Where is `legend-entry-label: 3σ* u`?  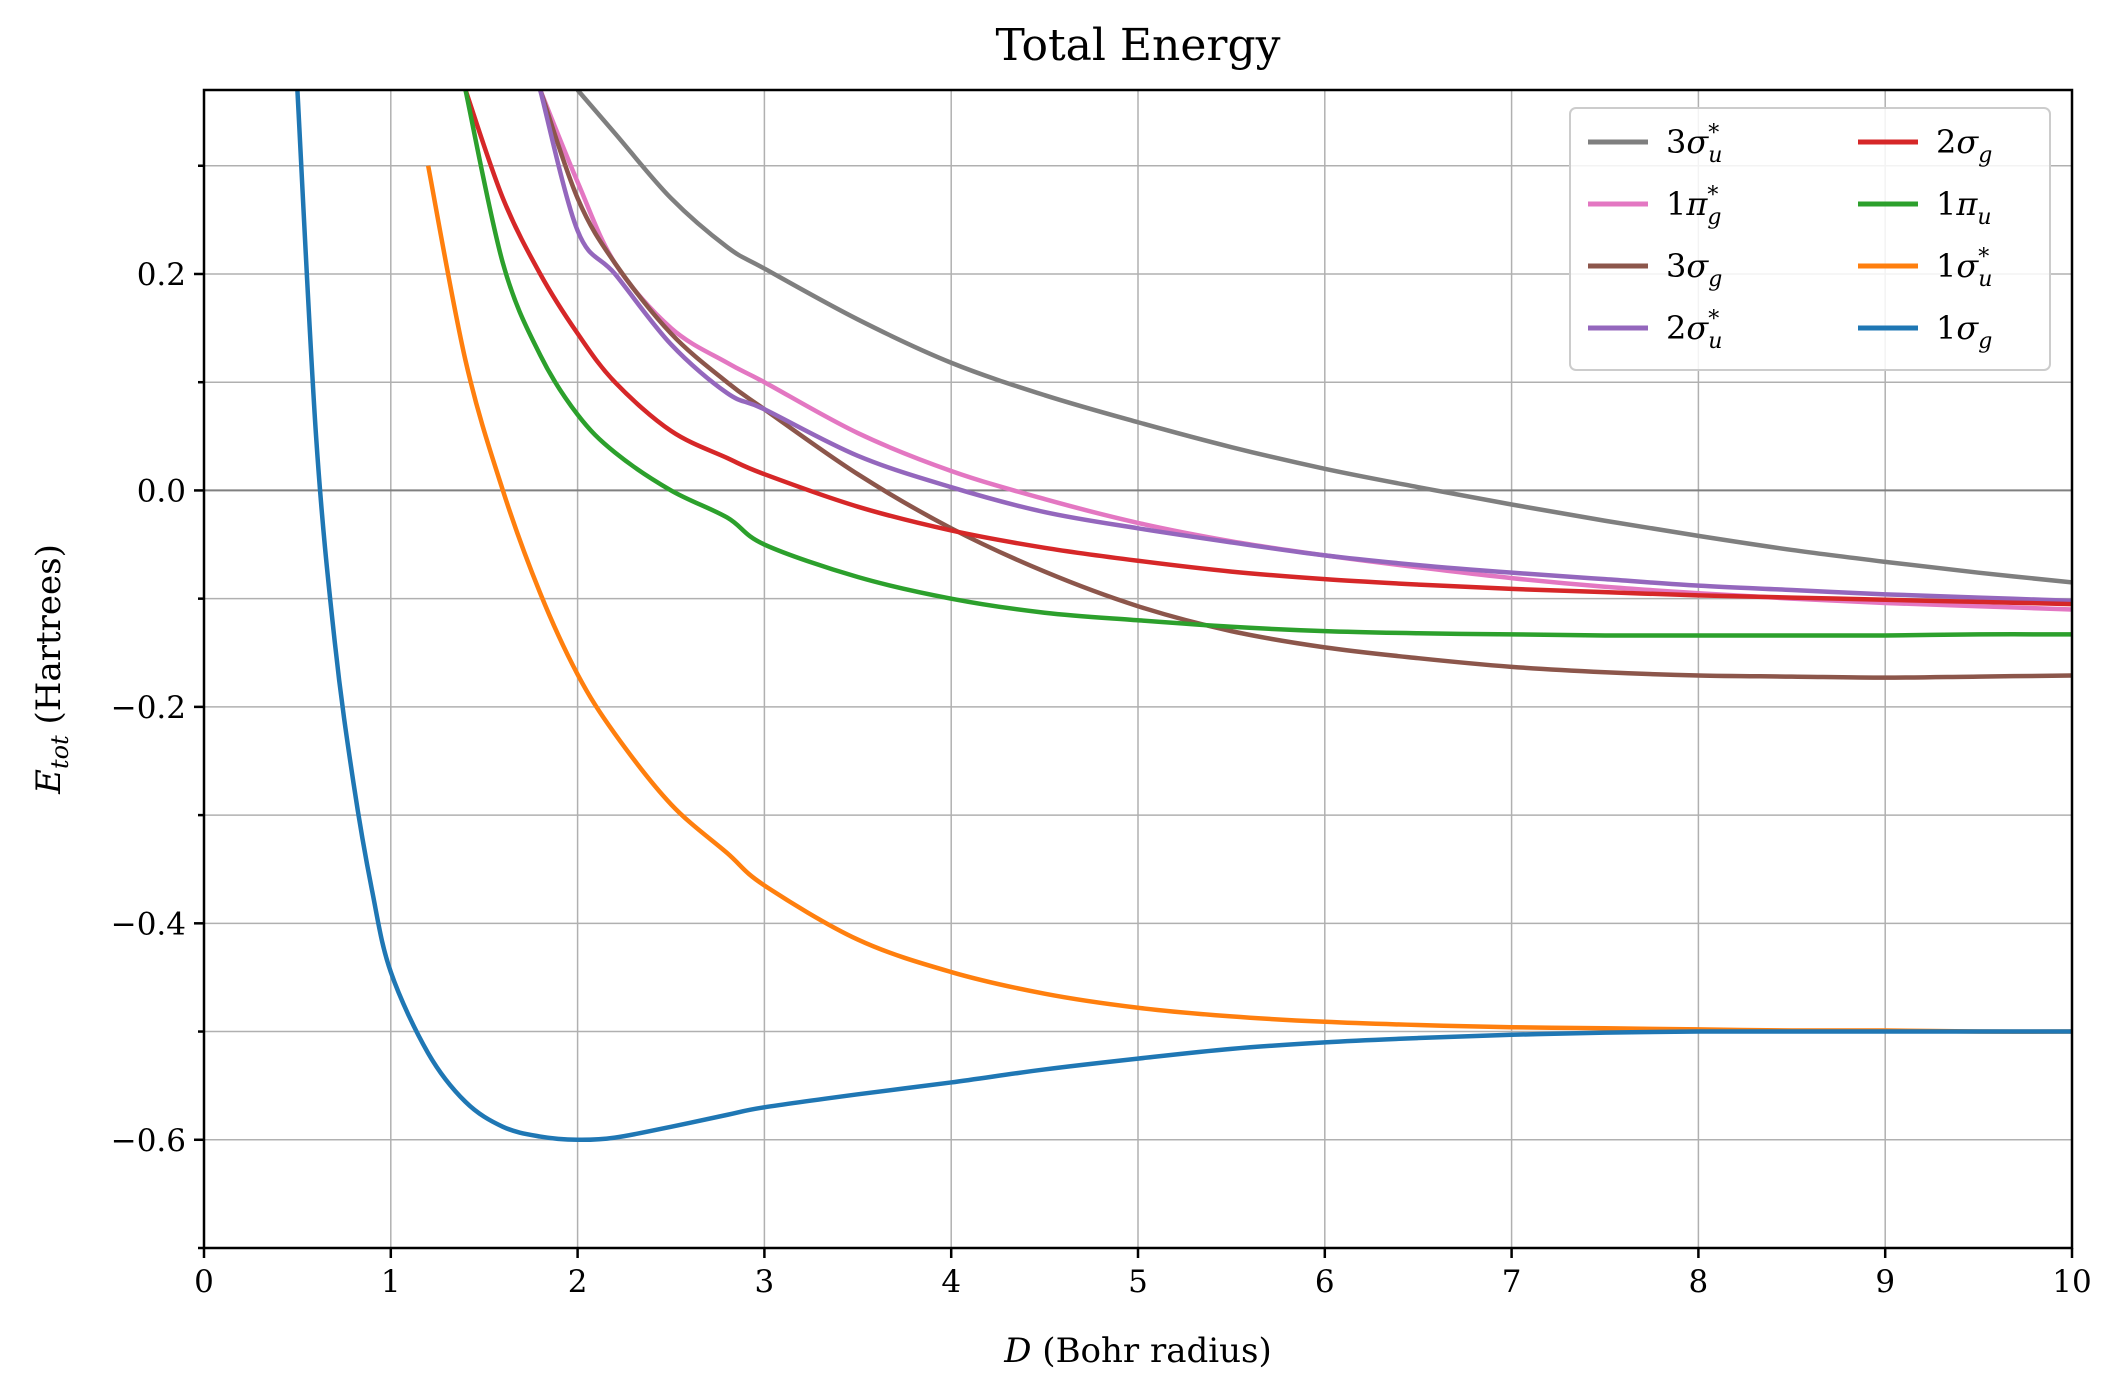 legend-entry-label: 3σ* u is located at coordinates (1694, 144).